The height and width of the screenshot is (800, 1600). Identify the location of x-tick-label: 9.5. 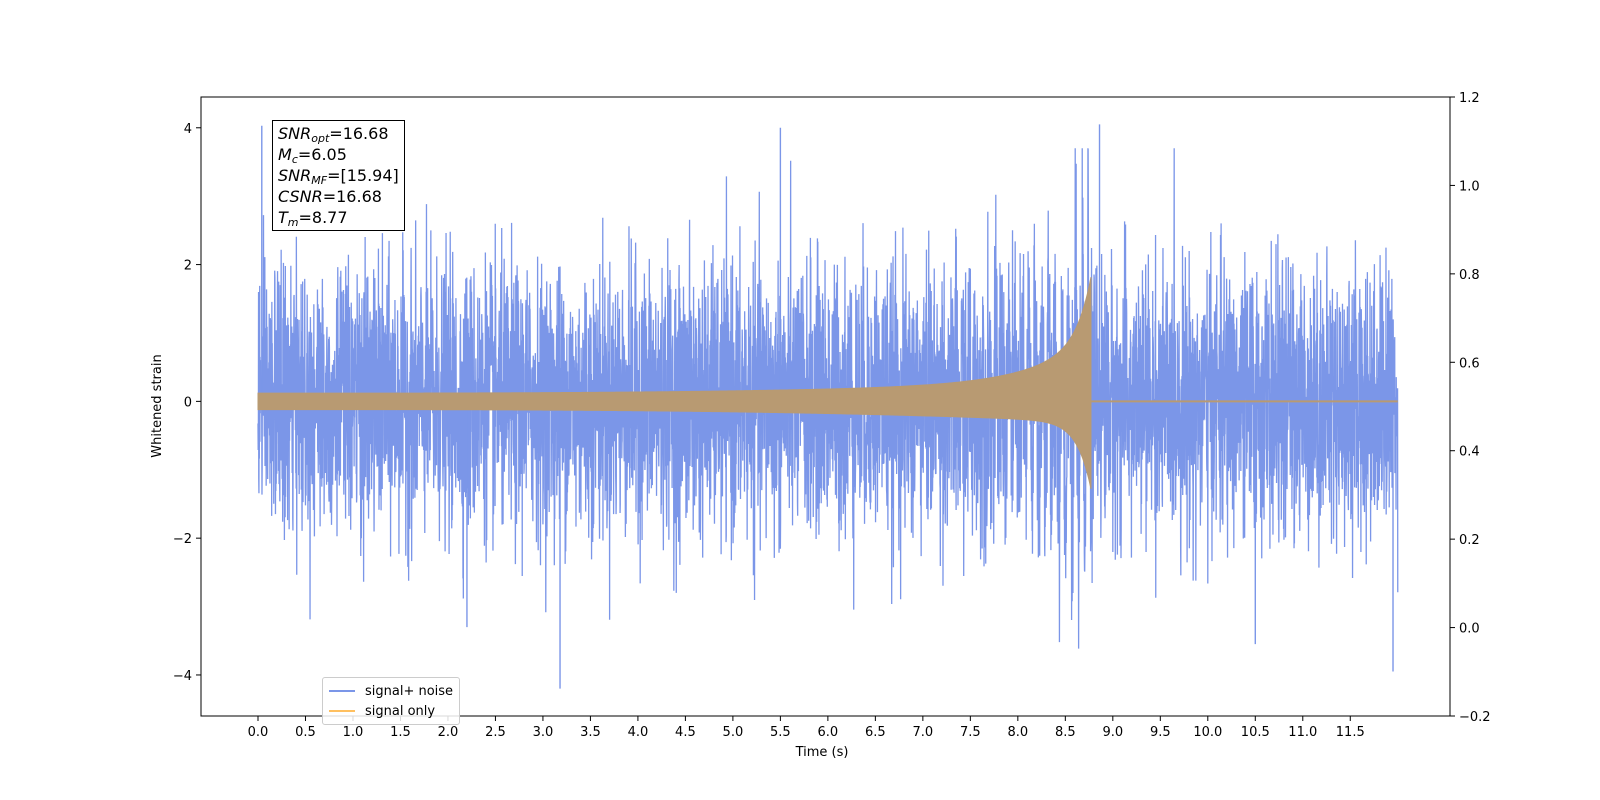
(1160, 732).